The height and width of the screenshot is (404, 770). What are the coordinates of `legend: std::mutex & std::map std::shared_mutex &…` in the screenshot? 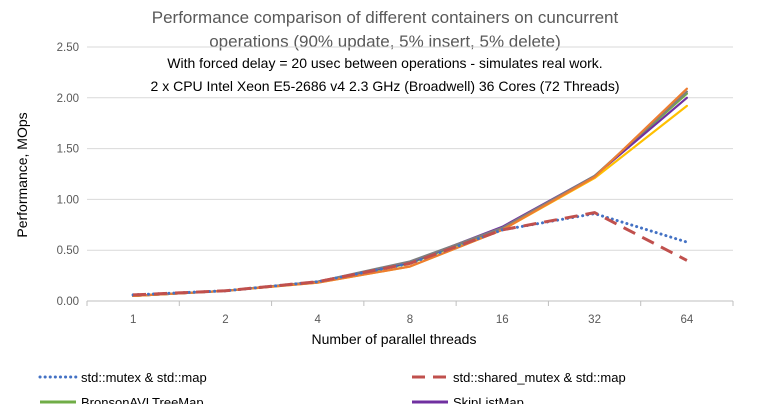 It's located at (332, 387).